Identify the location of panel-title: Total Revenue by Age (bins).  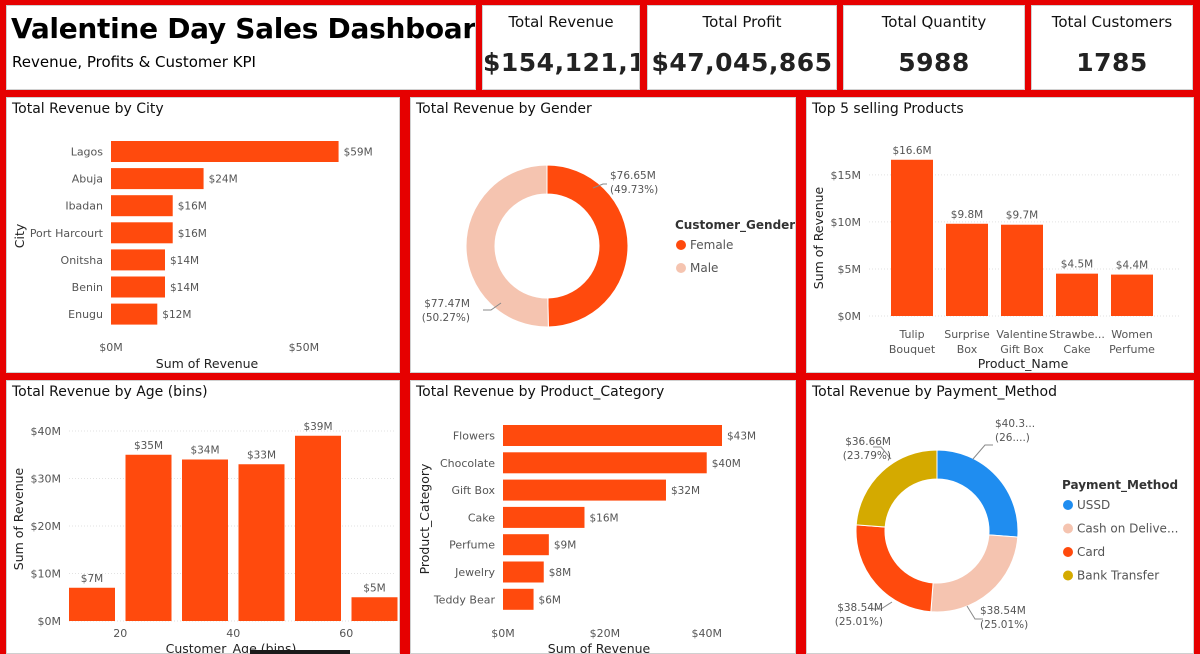
(110, 392).